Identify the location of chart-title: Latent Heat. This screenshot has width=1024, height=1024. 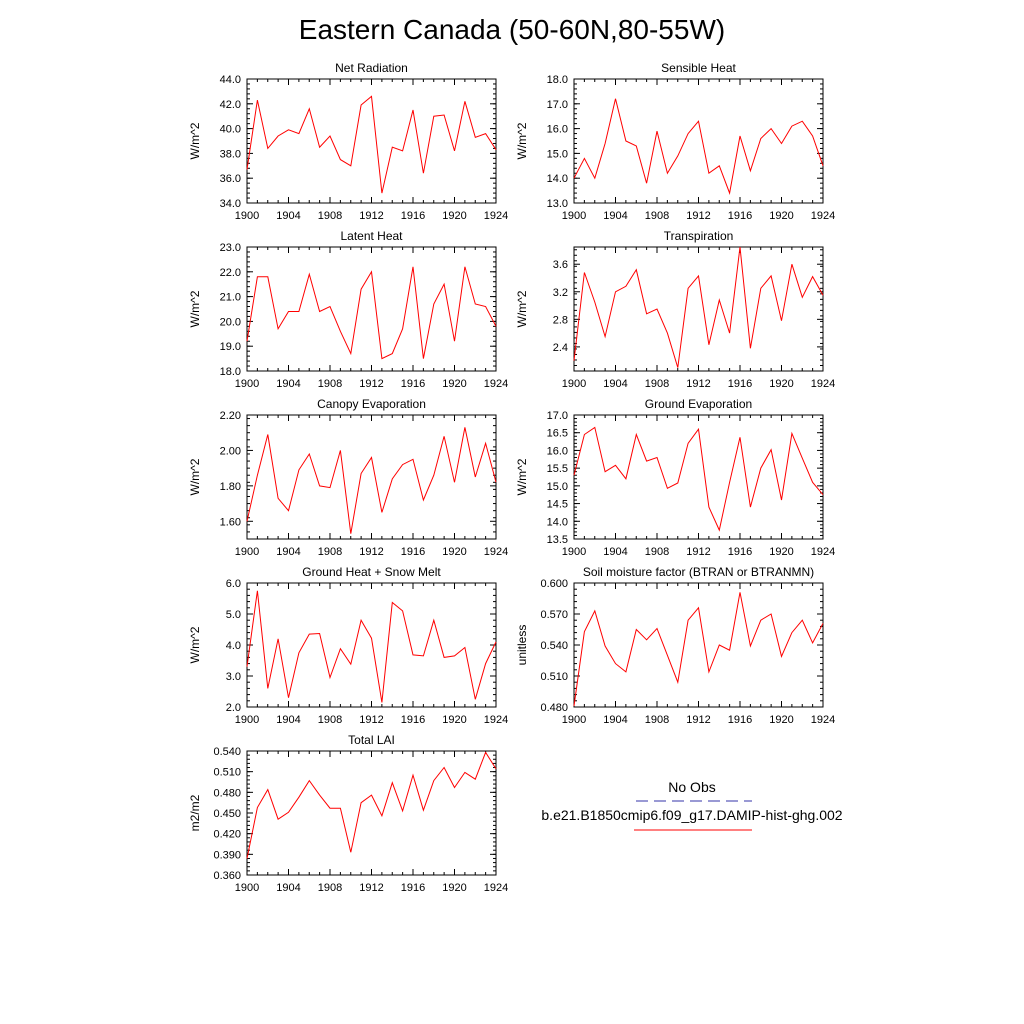
(371, 236).